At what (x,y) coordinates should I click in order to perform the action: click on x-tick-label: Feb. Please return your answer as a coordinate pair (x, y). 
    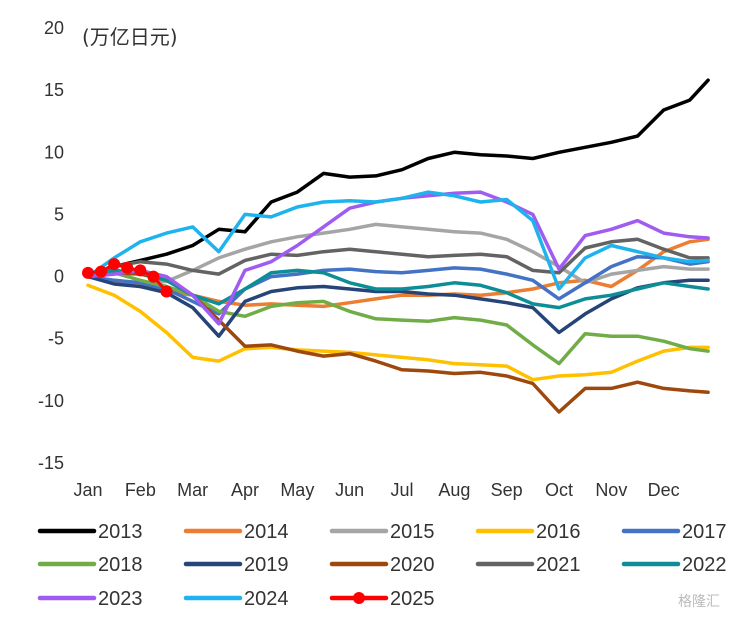
    Looking at the image, I should click on (140, 490).